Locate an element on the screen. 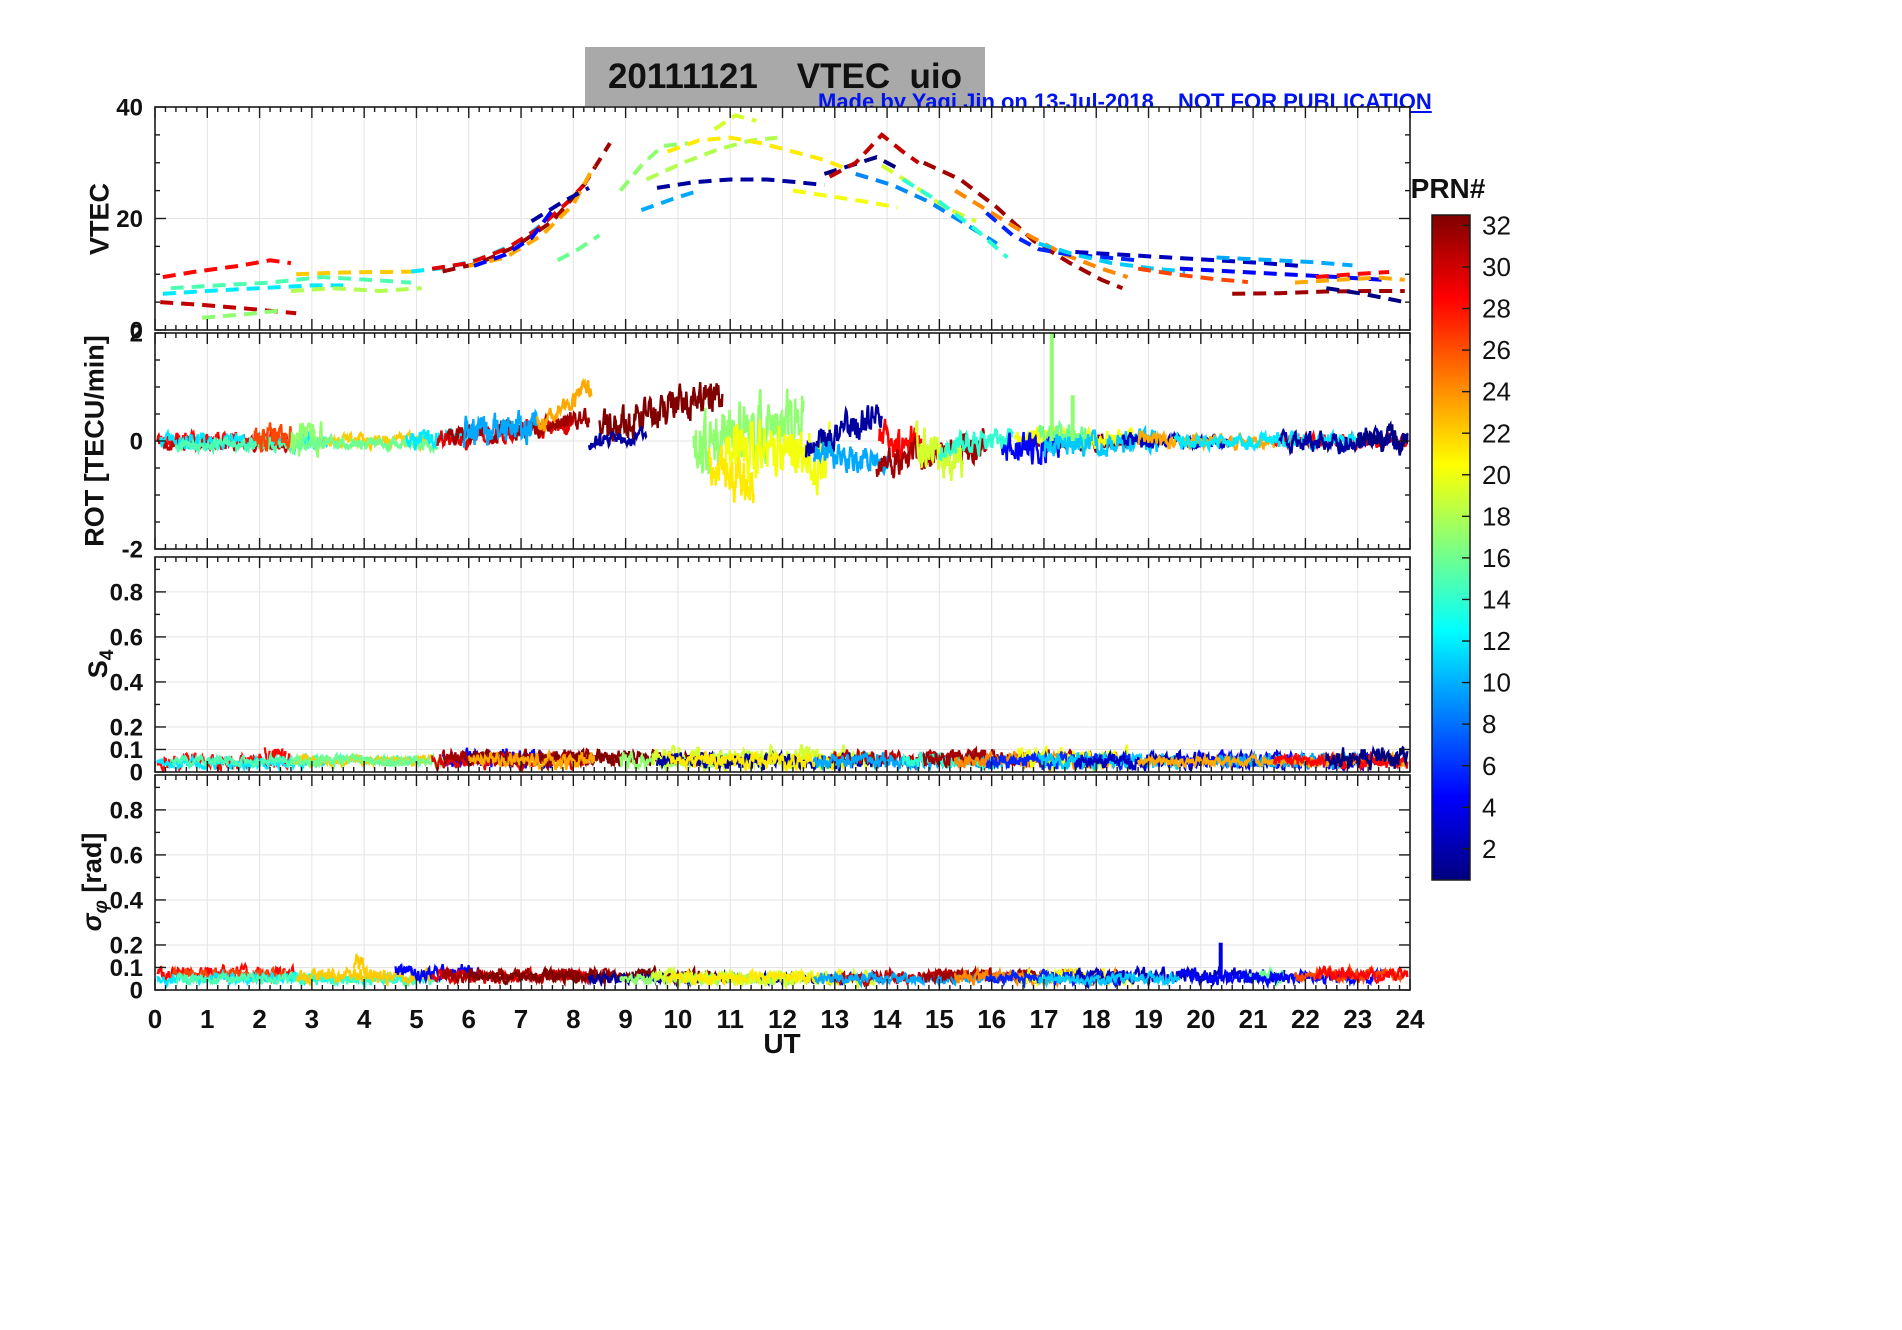 This screenshot has width=1902, height=1330. svg-text: 7 is located at coordinates (521, 1019).